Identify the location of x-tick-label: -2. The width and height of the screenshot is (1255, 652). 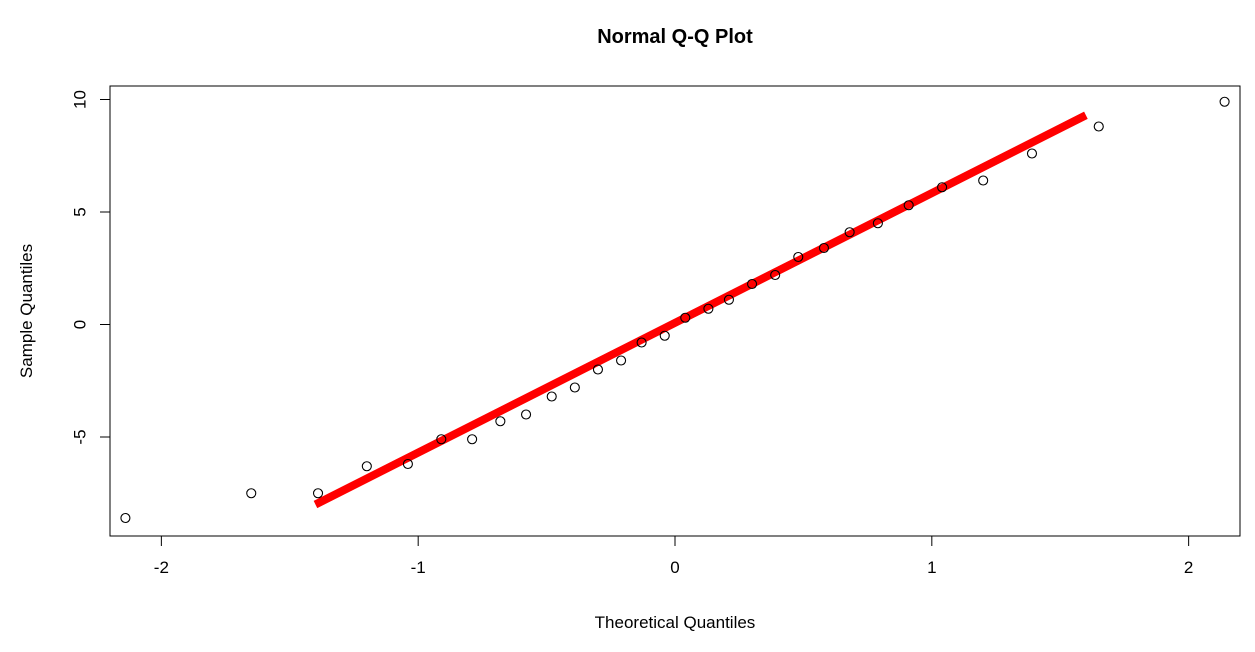
(161, 567).